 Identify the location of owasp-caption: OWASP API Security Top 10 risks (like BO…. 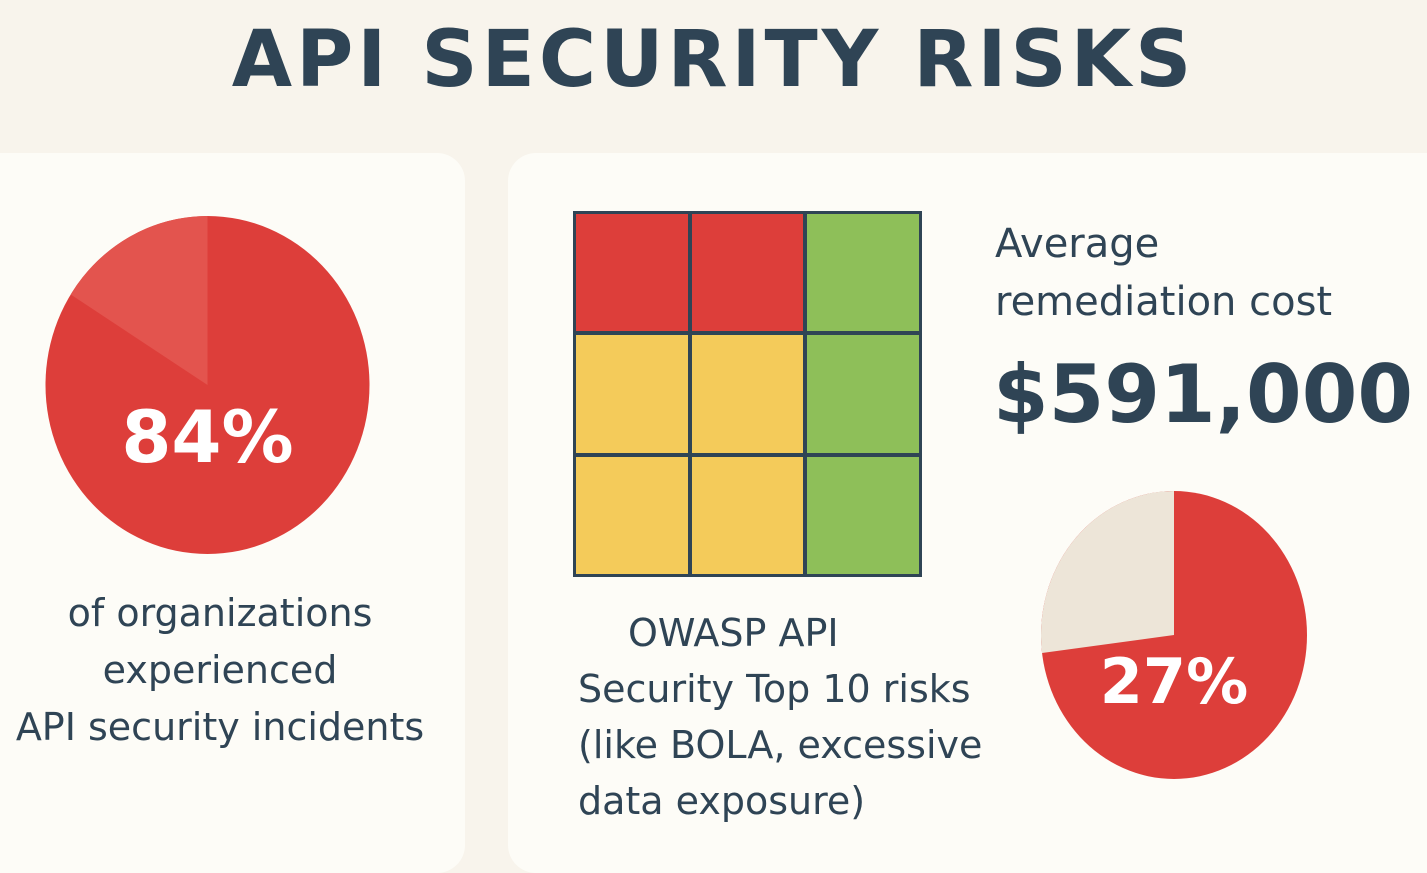
(795, 717).